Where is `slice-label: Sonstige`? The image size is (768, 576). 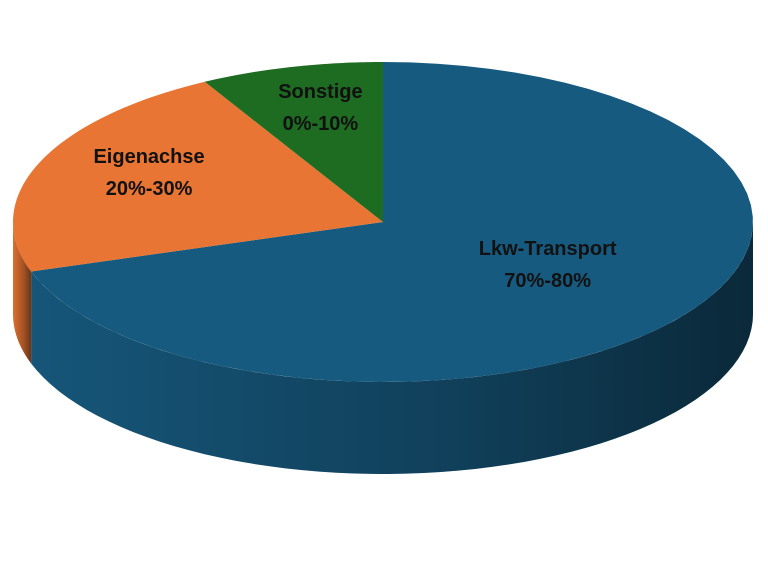
slice-label: Sonstige is located at coordinates (320, 92).